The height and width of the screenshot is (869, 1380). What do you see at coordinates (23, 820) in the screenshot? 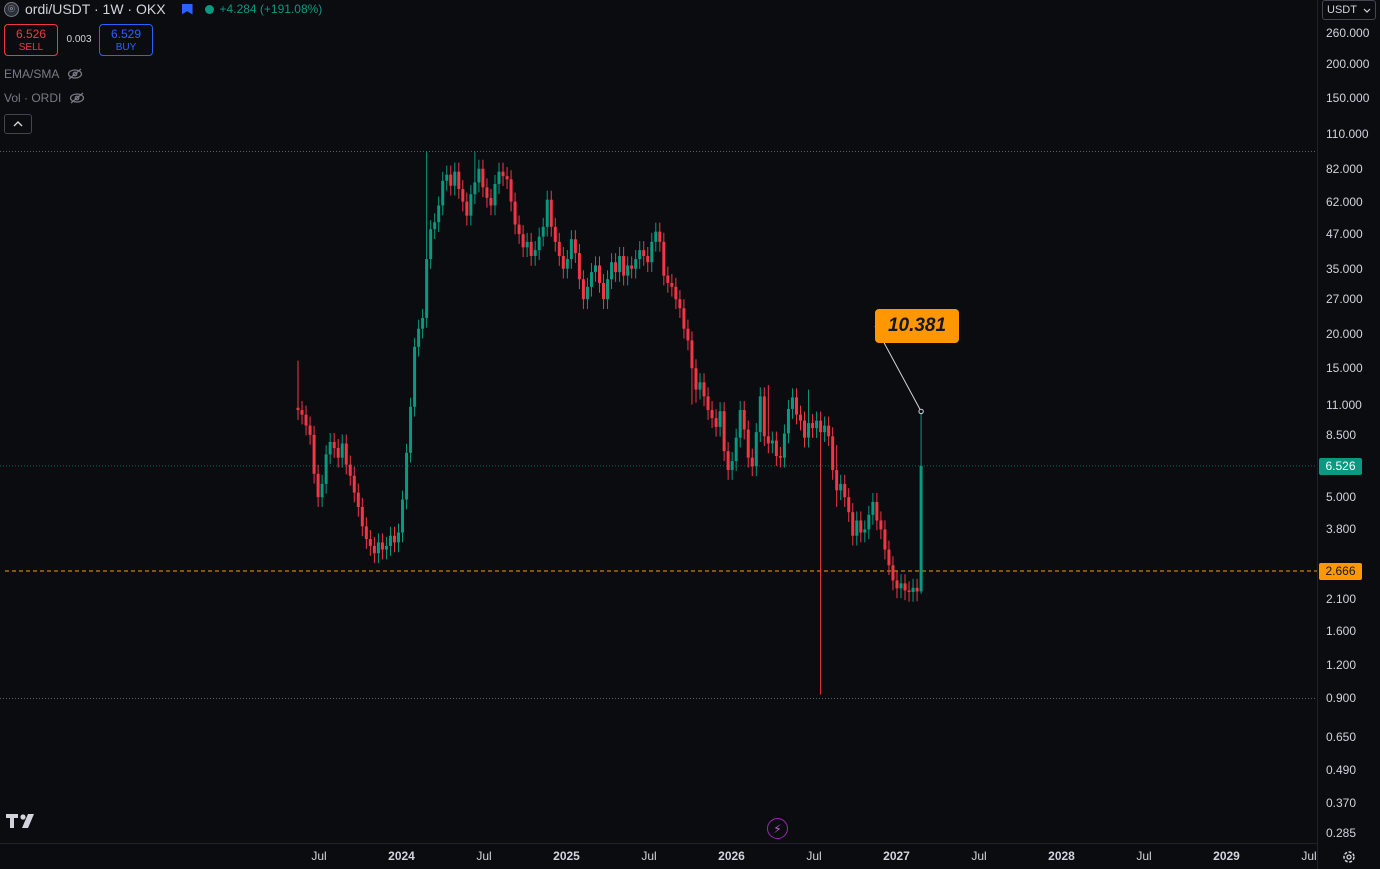
I see `tradingview-logo` at bounding box center [23, 820].